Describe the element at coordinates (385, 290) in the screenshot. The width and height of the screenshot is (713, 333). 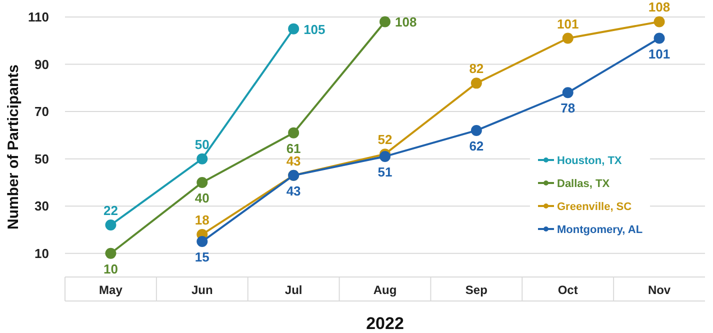
I see `x-tick-label: Aug` at that location.